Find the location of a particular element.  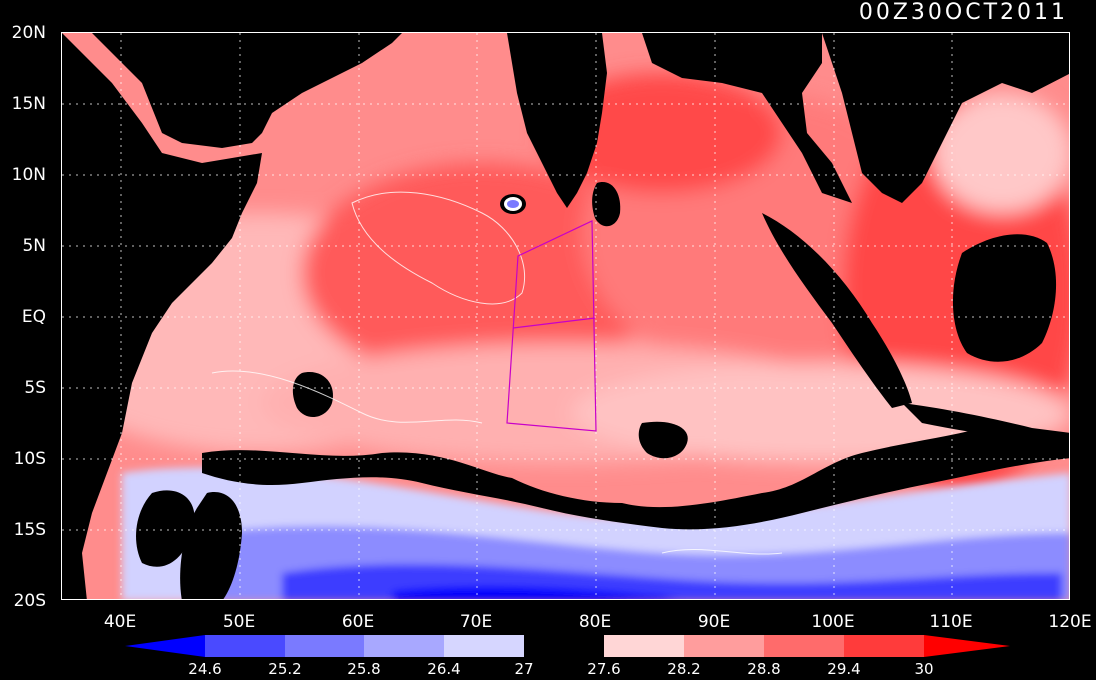

lon-label-80e: 80E is located at coordinates (595, 622).